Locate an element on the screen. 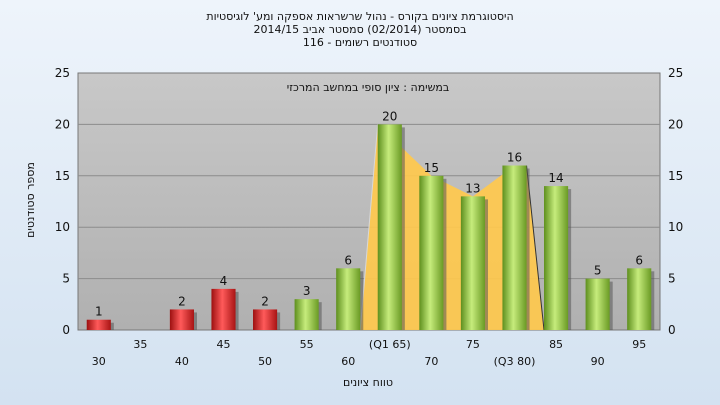 The image size is (720, 405). x-tick-label: 30 is located at coordinates (99, 361).